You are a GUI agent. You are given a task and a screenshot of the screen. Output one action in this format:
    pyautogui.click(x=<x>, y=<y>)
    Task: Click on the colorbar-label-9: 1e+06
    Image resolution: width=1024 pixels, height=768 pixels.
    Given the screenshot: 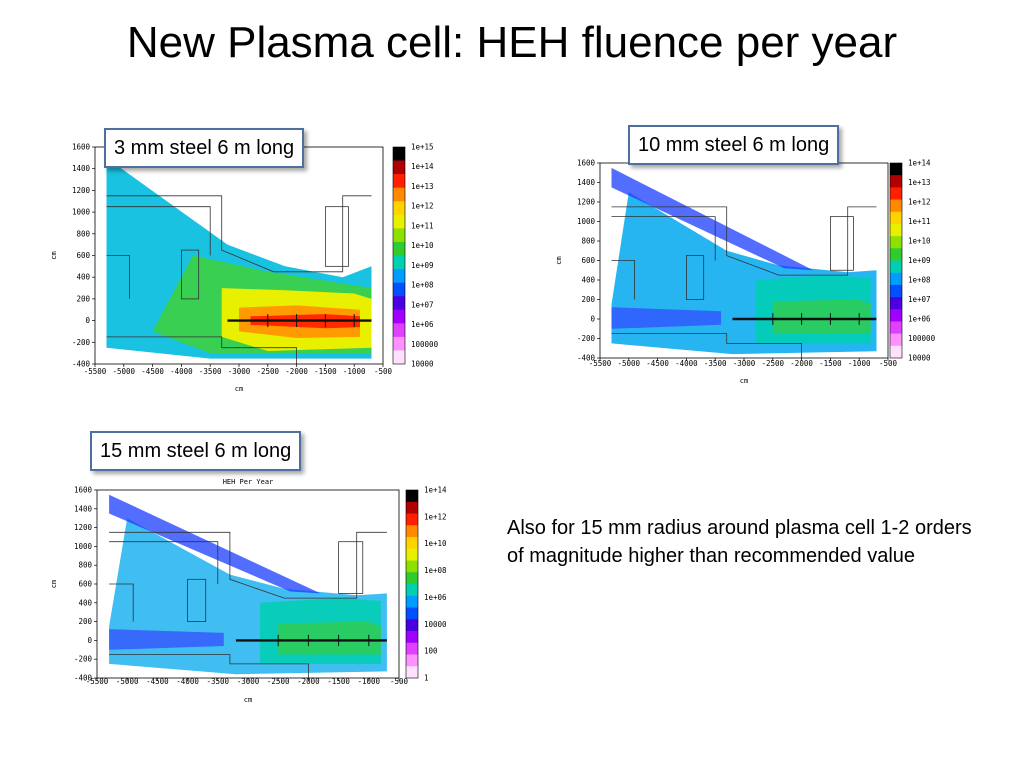 What is the action you would take?
    pyautogui.click(x=422, y=324)
    